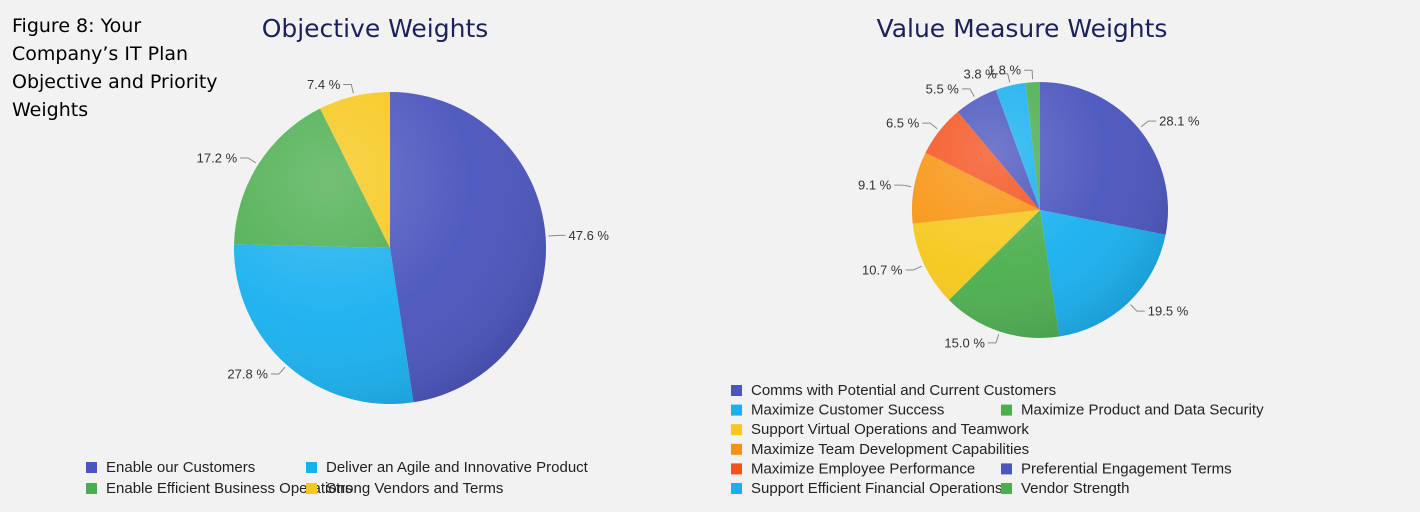  What do you see at coordinates (1075, 488) in the screenshot?
I see `legend-label: Vendor Strength` at bounding box center [1075, 488].